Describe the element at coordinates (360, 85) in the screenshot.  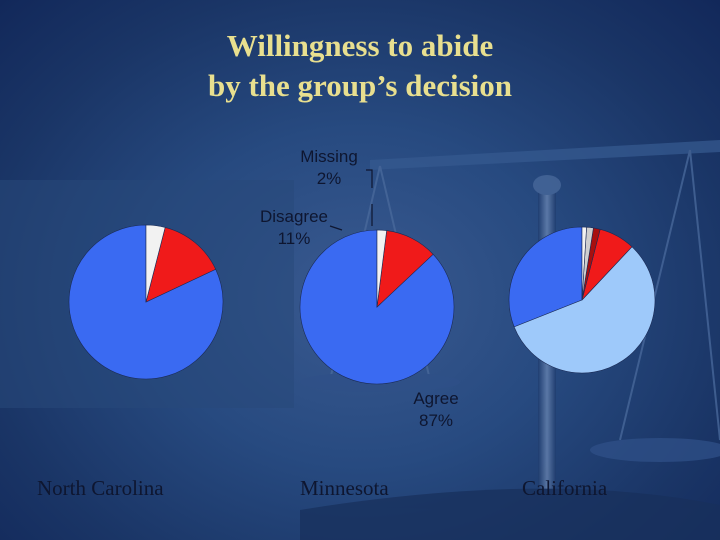
I see `title-line-2: by the group’s decision` at that location.